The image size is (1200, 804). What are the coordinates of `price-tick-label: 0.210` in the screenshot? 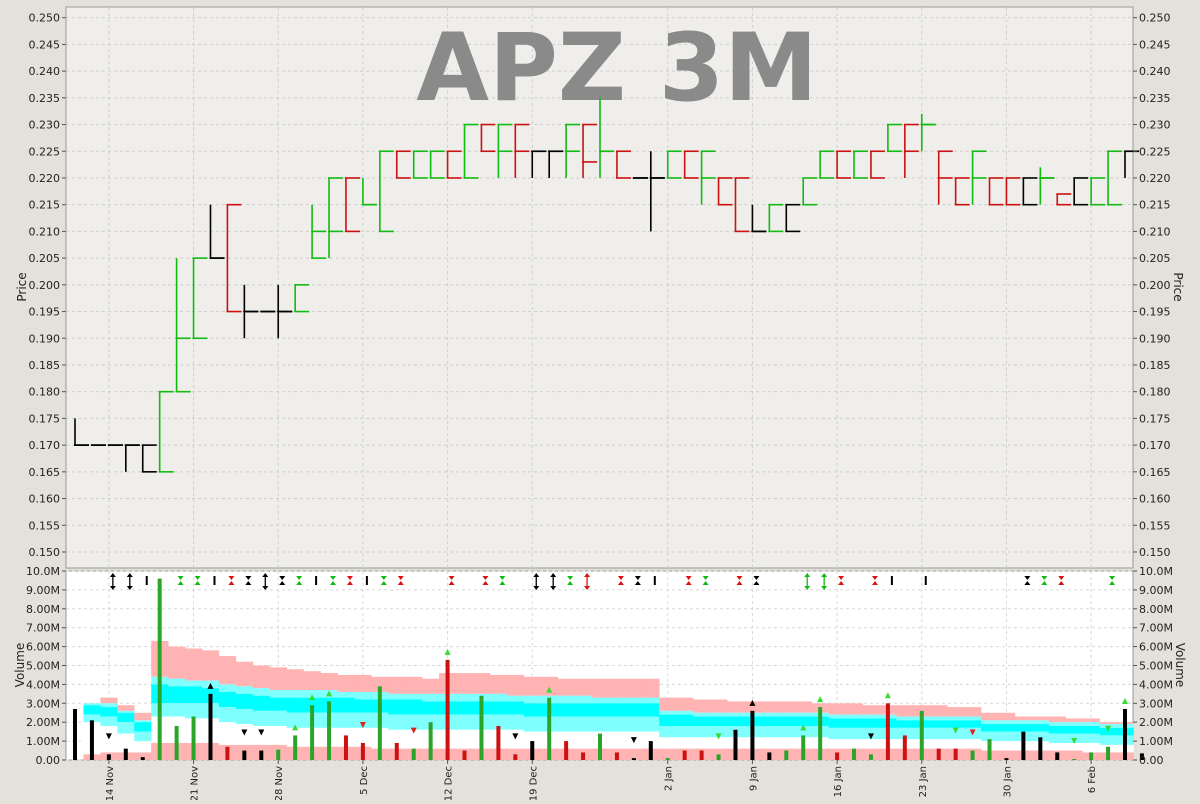 It's located at (45, 231).